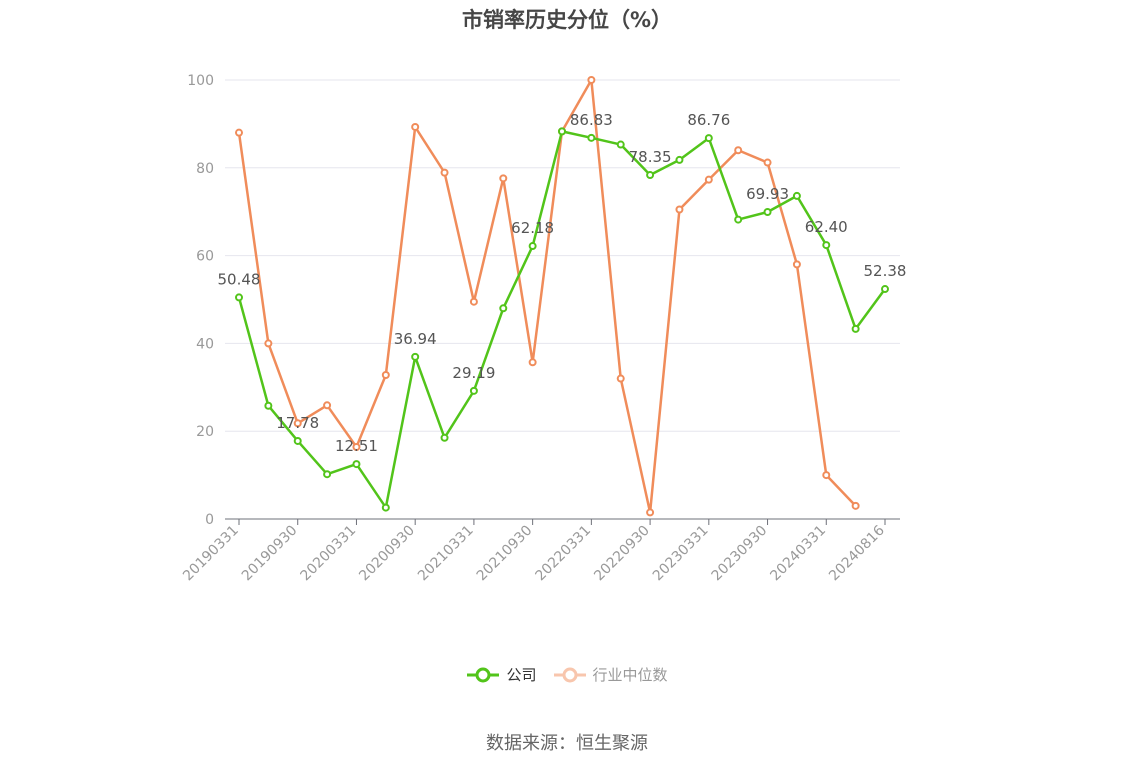 Image resolution: width=1134 pixels, height=766 pixels. I want to click on legend-item-industry-median: 行业中位数, so click(610, 674).